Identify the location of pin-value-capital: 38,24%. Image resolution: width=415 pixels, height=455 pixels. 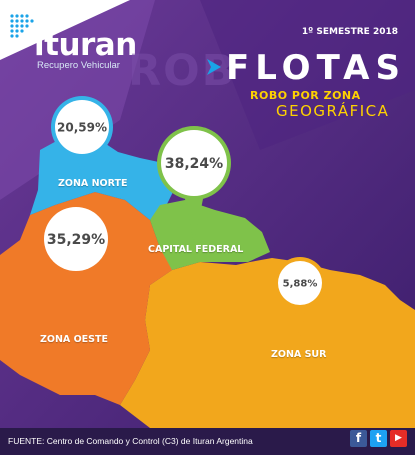
(194, 164).